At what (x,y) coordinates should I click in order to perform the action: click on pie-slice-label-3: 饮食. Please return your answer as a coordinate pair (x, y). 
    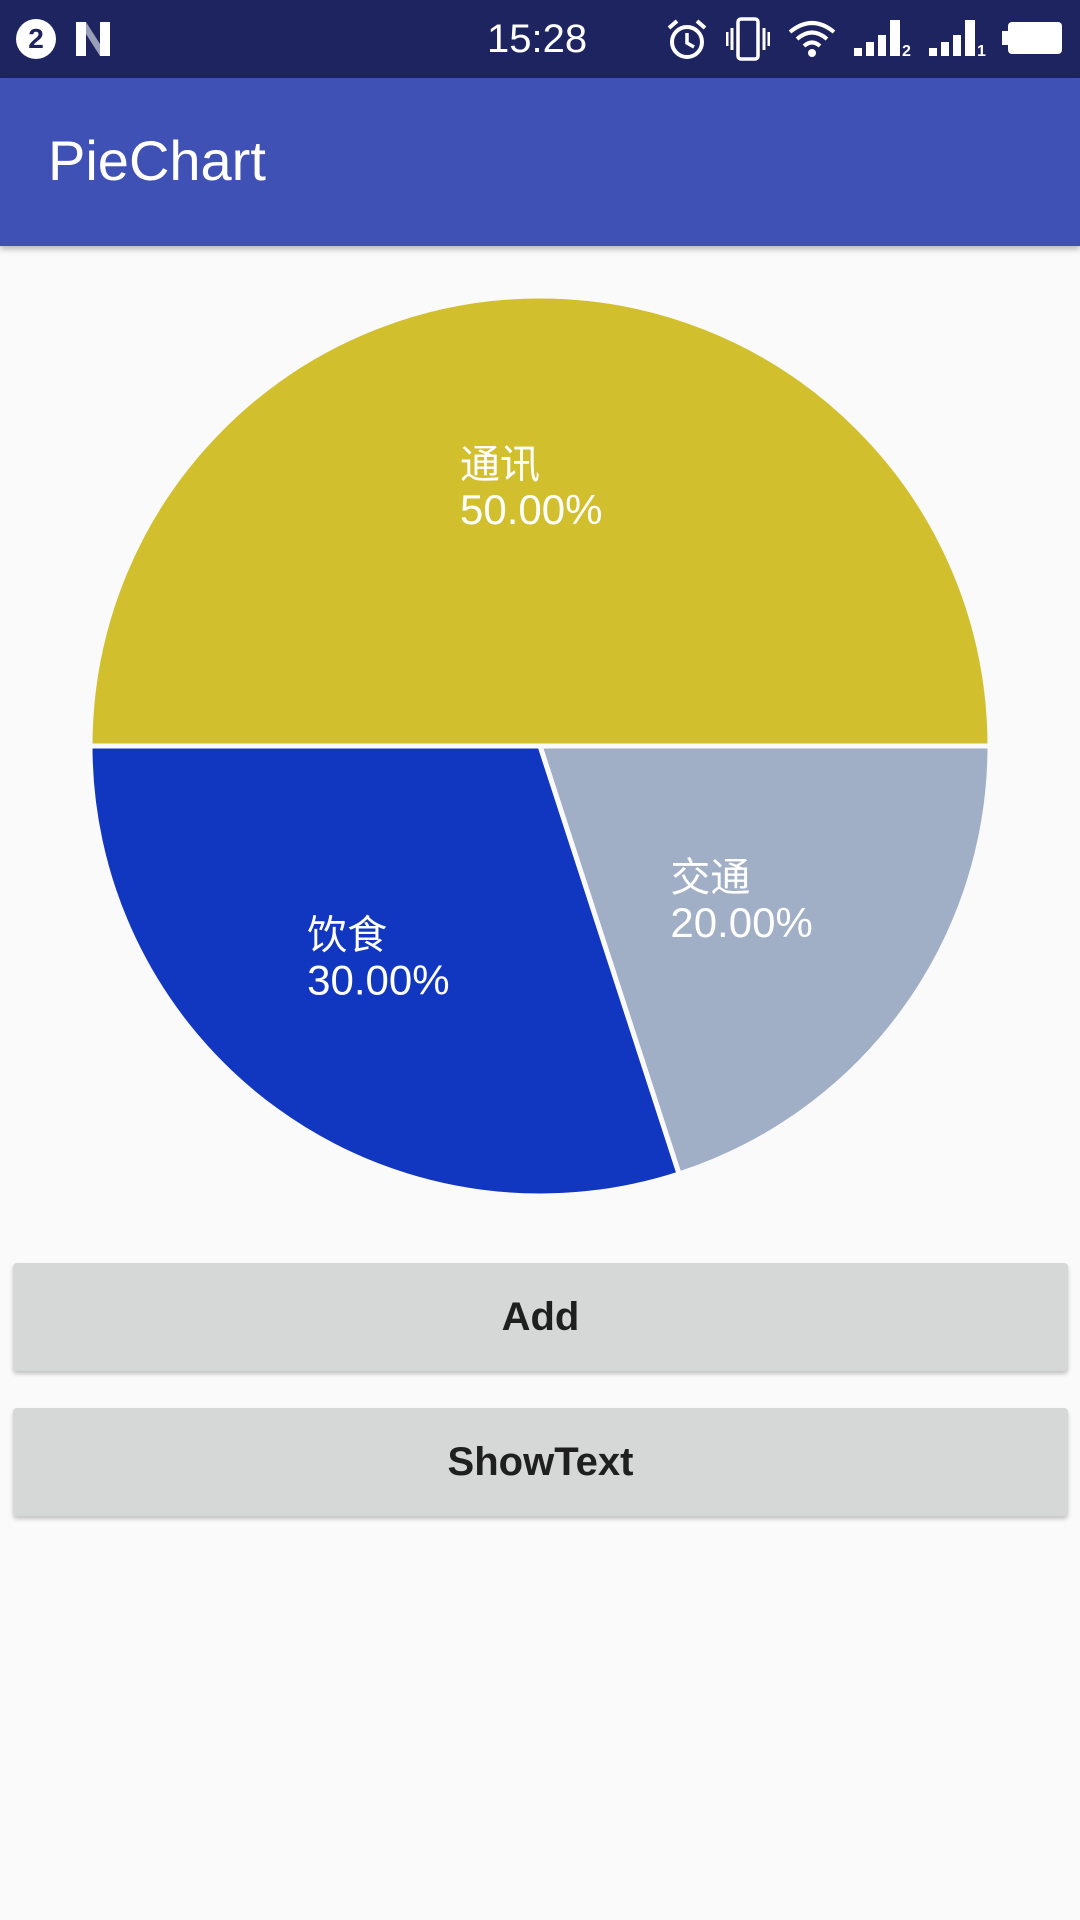
    Looking at the image, I should click on (347, 935).